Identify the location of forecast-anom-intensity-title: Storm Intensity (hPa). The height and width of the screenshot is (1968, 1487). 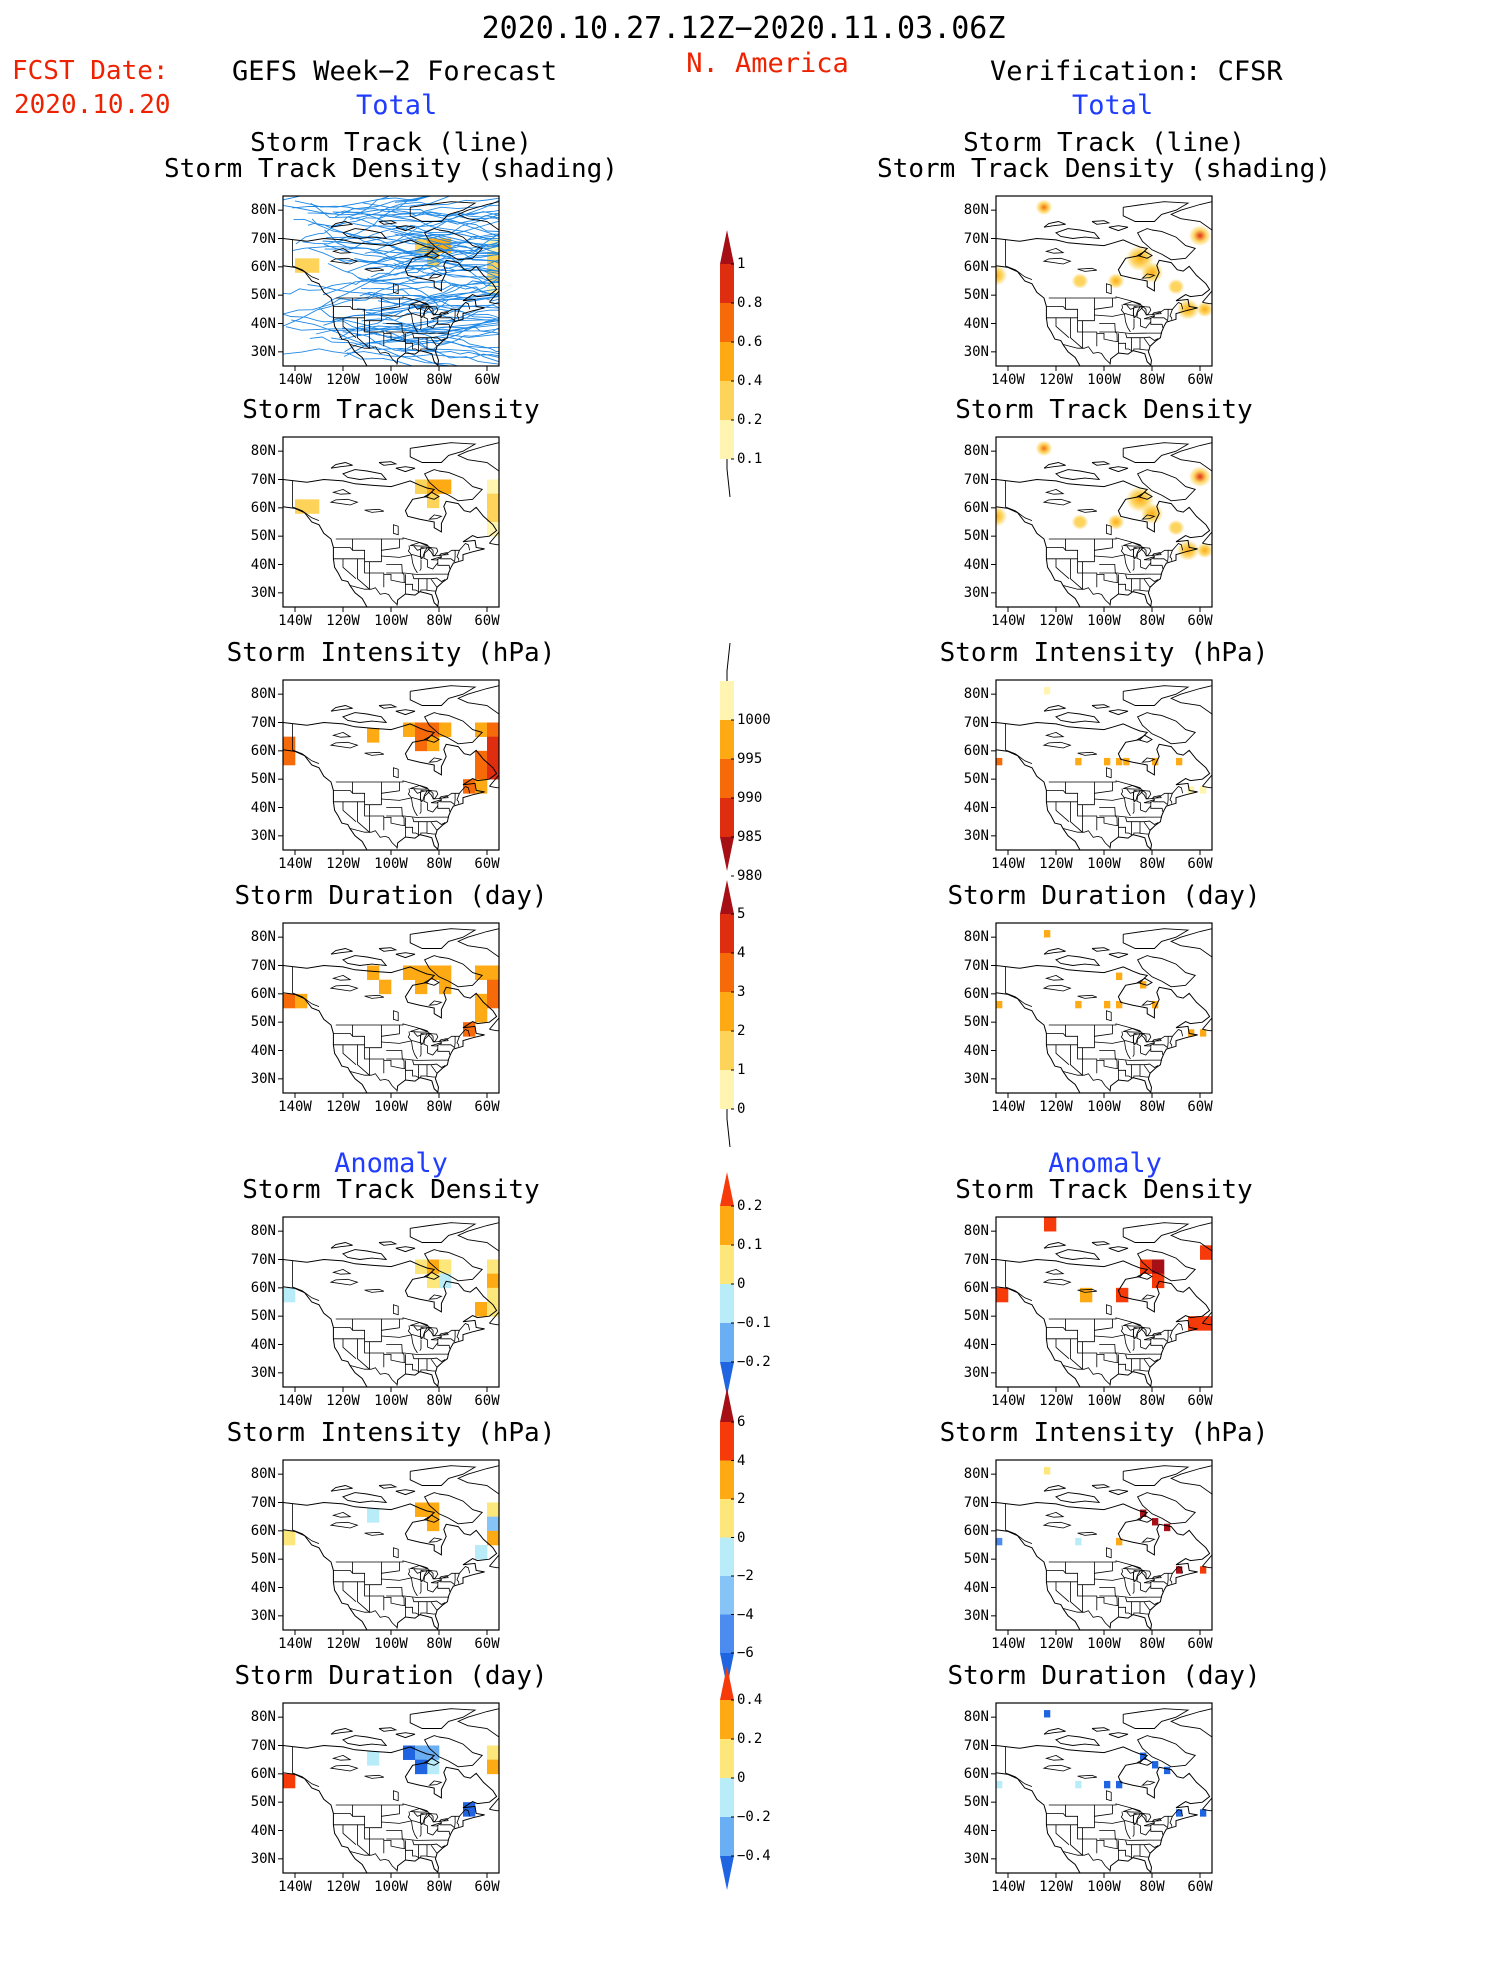
(391, 1433).